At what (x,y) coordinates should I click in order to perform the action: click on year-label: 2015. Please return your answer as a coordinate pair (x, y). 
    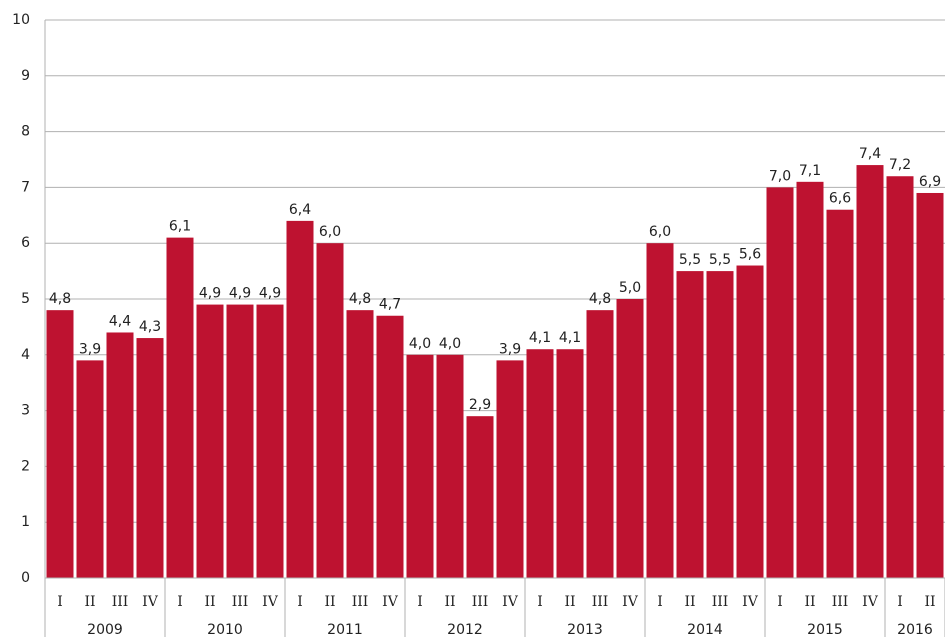
    Looking at the image, I should click on (825, 629).